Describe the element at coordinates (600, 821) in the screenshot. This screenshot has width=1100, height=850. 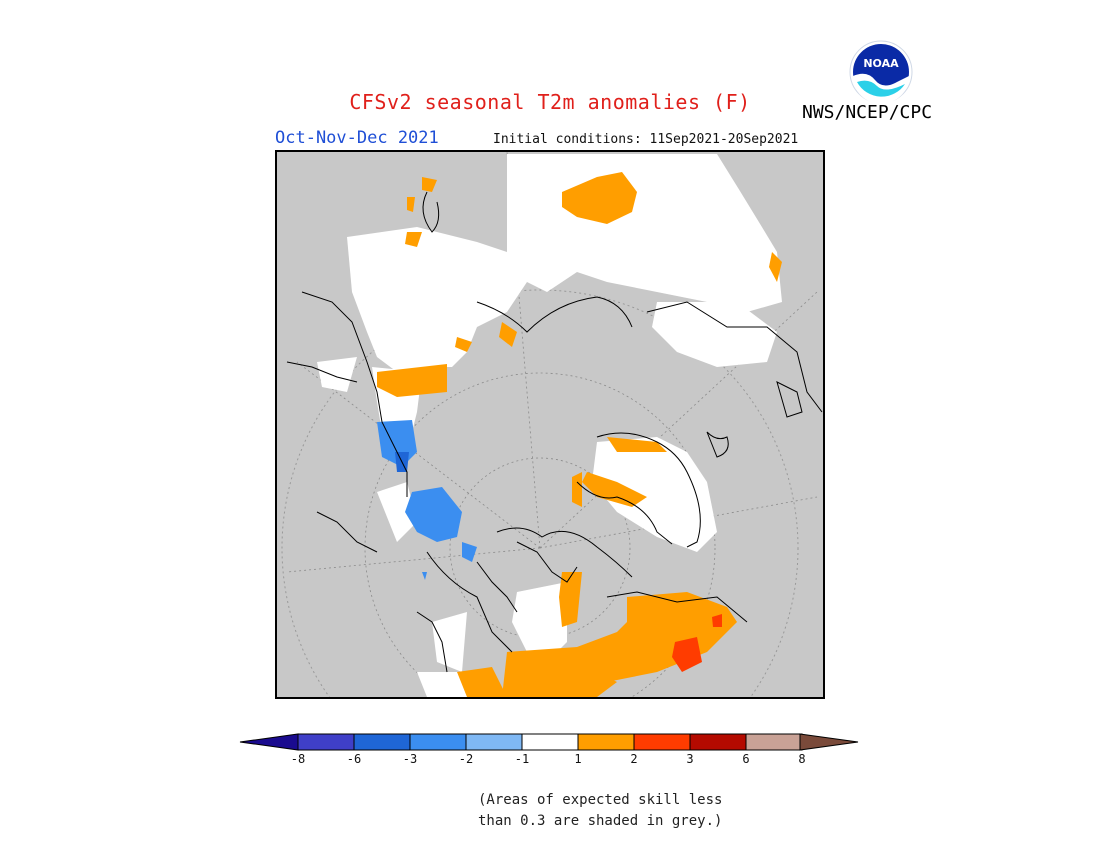
I see `skill-note-line2: than 0.3 are shaded in grey.)` at that location.